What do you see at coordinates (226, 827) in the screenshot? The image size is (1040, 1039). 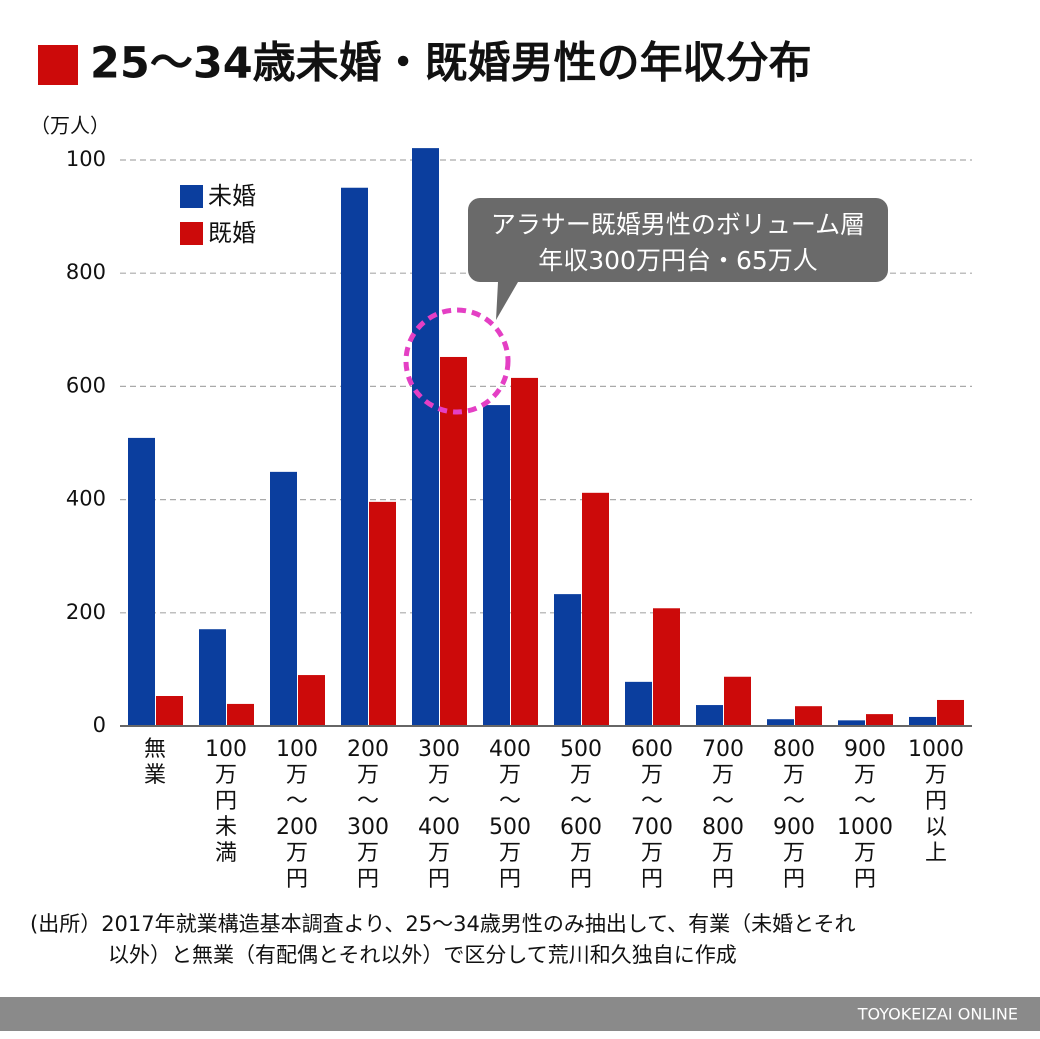 I see `x-tick-label: 未` at bounding box center [226, 827].